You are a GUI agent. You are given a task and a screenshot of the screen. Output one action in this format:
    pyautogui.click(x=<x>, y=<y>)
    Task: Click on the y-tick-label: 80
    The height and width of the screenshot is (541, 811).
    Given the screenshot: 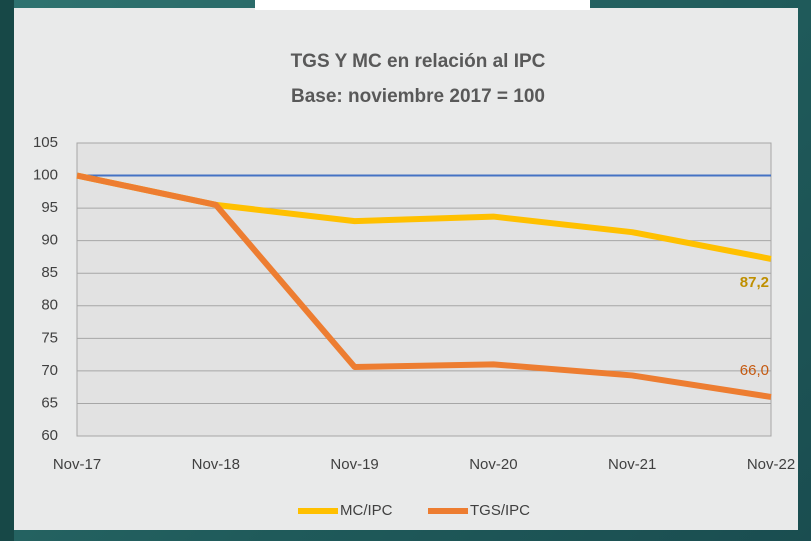 What is the action you would take?
    pyautogui.click(x=49, y=305)
    